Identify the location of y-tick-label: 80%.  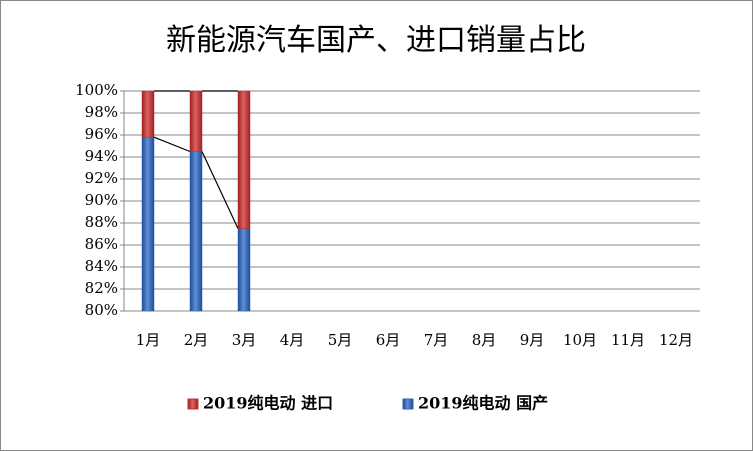
(101, 310).